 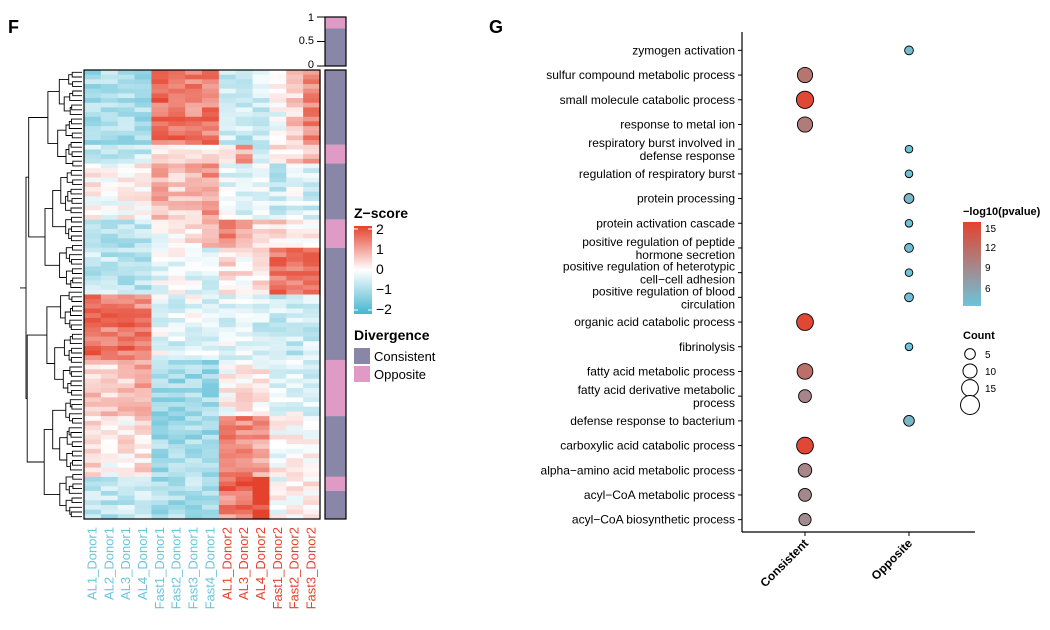 What do you see at coordinates (805, 75) in the screenshot?
I see `dot` at bounding box center [805, 75].